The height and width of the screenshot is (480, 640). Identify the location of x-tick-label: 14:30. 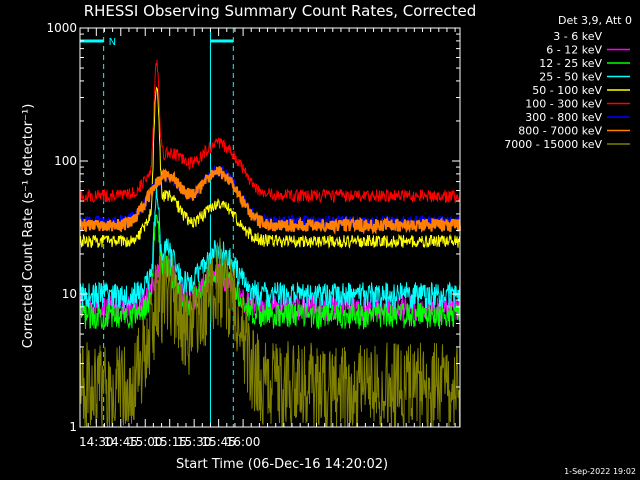
(96, 442).